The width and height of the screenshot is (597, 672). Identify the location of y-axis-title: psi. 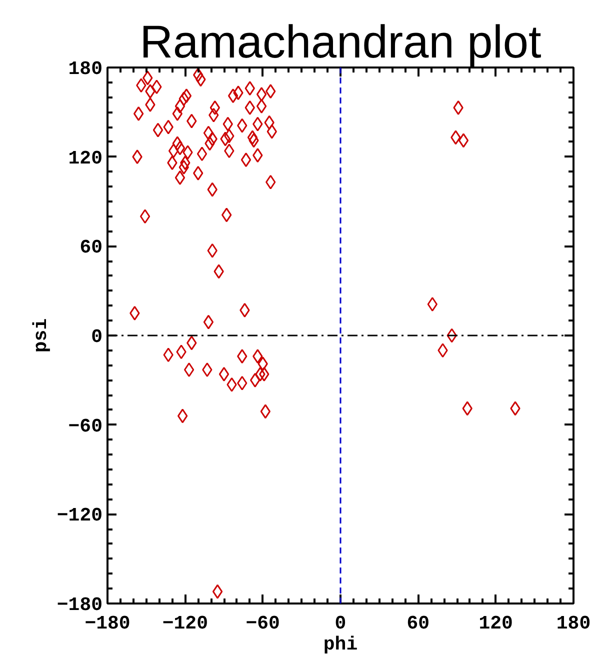
(41, 335).